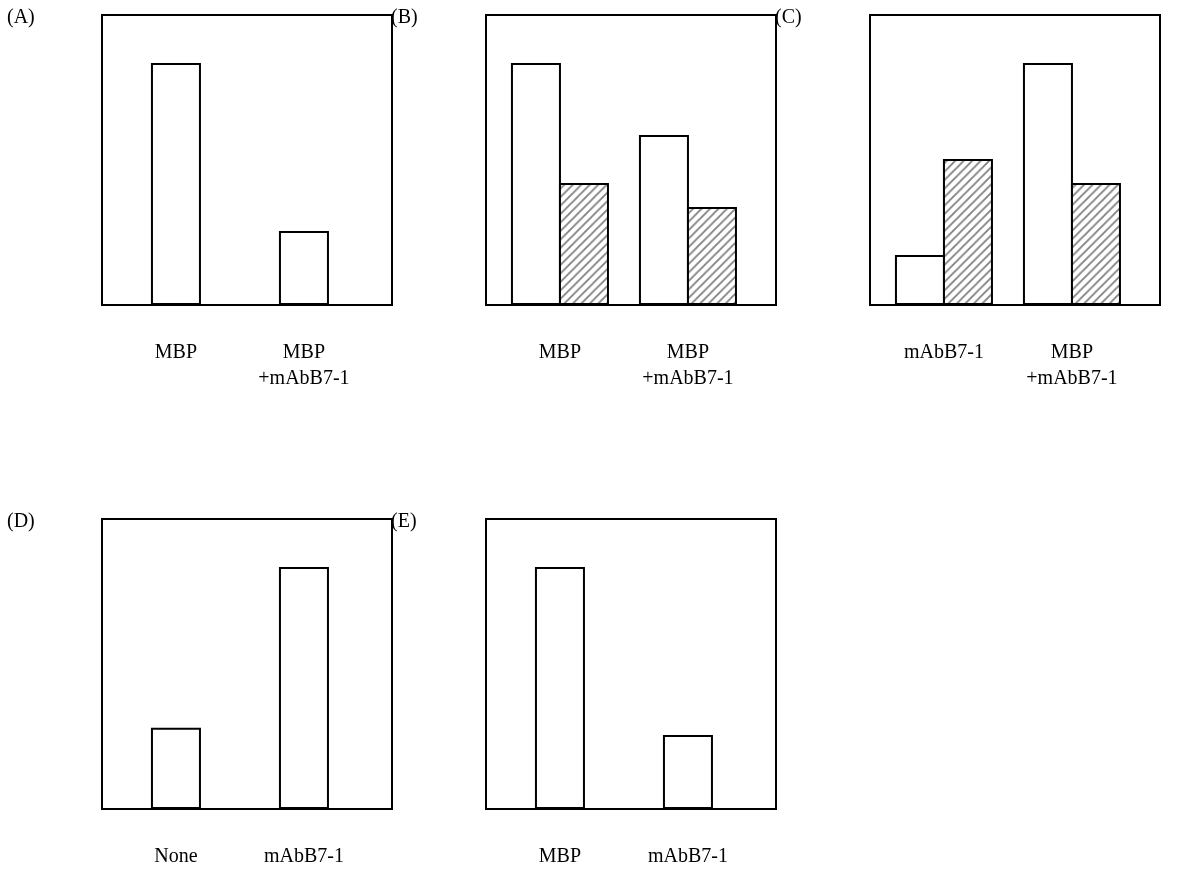 The width and height of the screenshot is (1204, 881). What do you see at coordinates (176, 855) in the screenshot?
I see `x-tick-label: None` at bounding box center [176, 855].